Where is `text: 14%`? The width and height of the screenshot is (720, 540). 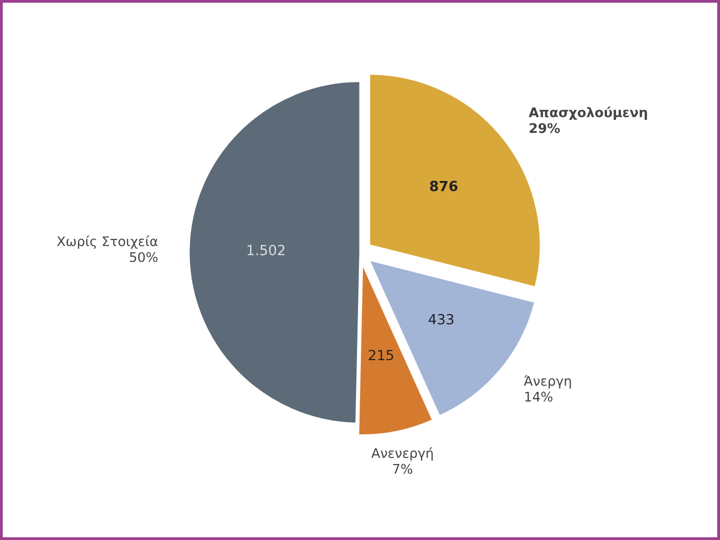 text: 14% is located at coordinates (538, 397).